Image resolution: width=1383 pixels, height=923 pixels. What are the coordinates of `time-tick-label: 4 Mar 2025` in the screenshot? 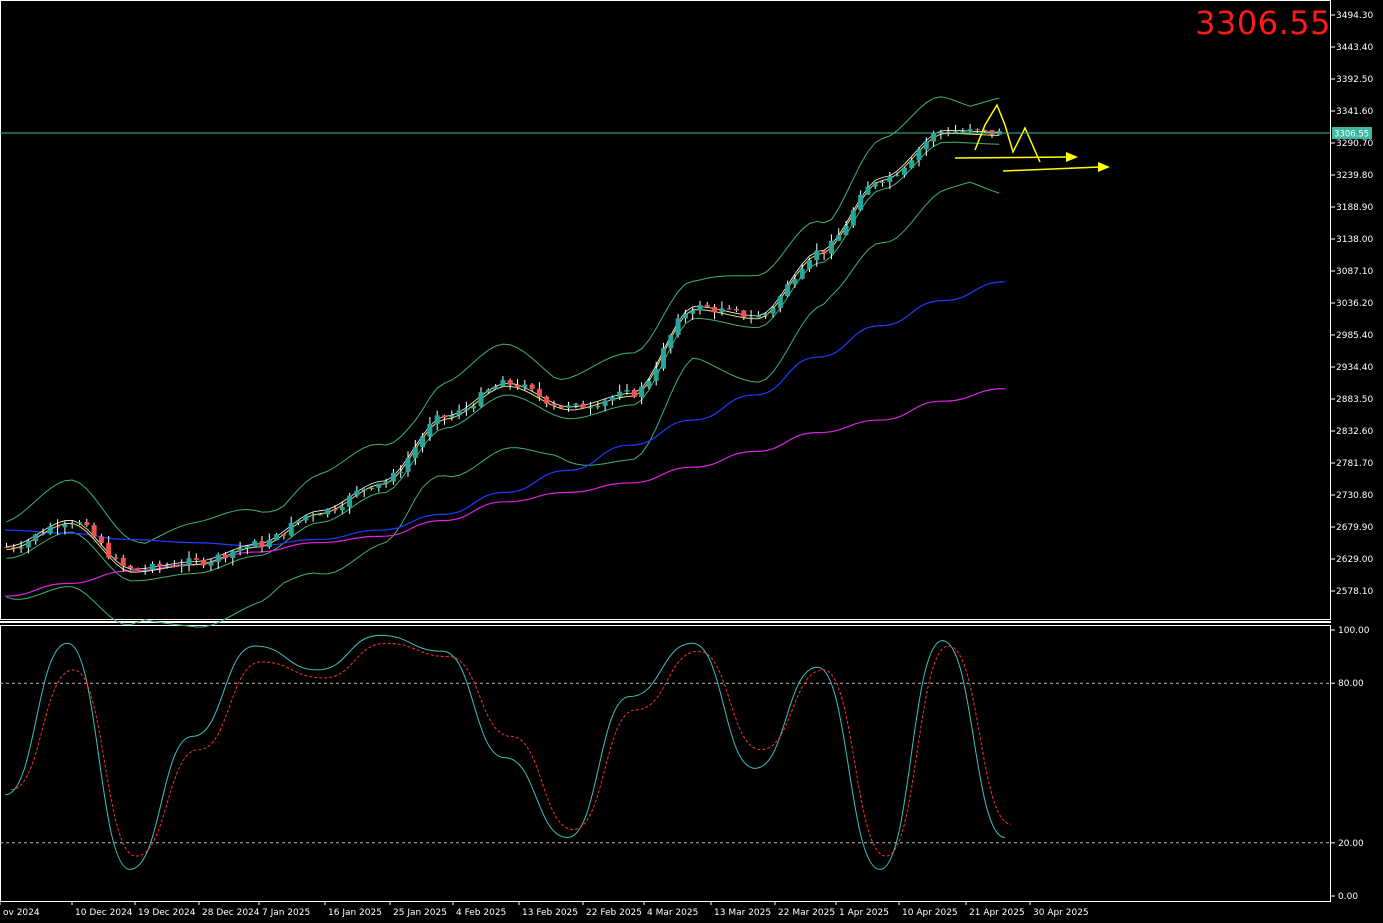 It's located at (672, 913).